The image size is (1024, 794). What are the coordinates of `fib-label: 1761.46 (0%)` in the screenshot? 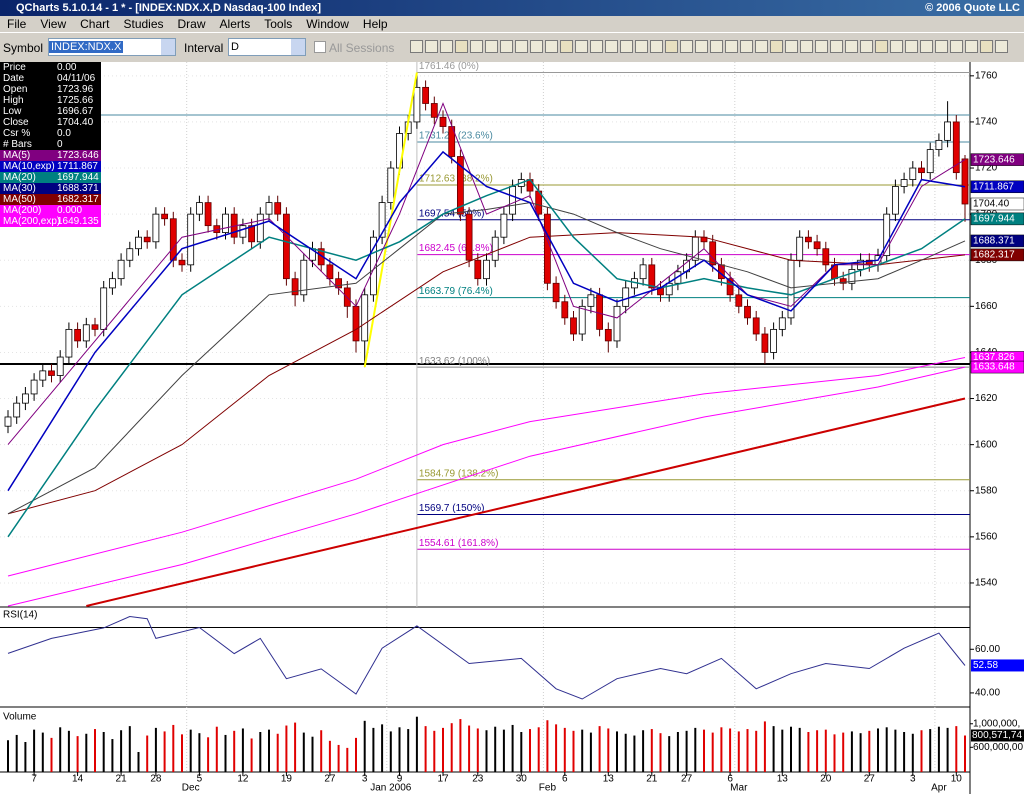 It's located at (449, 66).